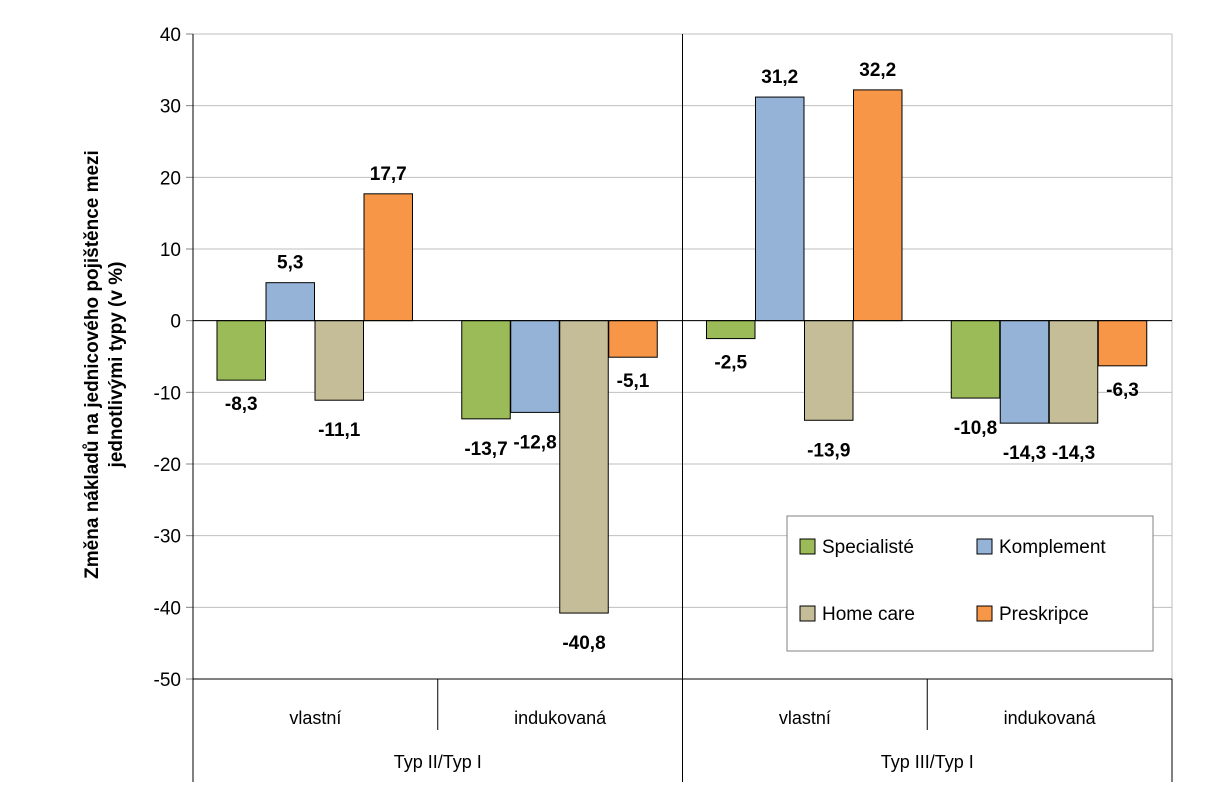 The height and width of the screenshot is (805, 1209). What do you see at coordinates (290, 263) in the screenshot?
I see `data-label: 5,3` at bounding box center [290, 263].